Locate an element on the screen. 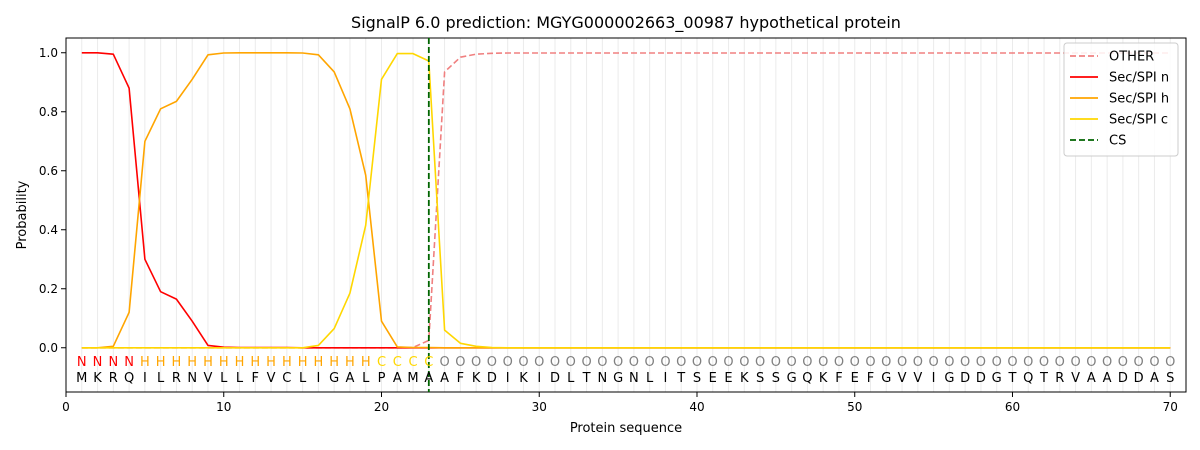  residue-label-62: T is located at coordinates (1043, 378).